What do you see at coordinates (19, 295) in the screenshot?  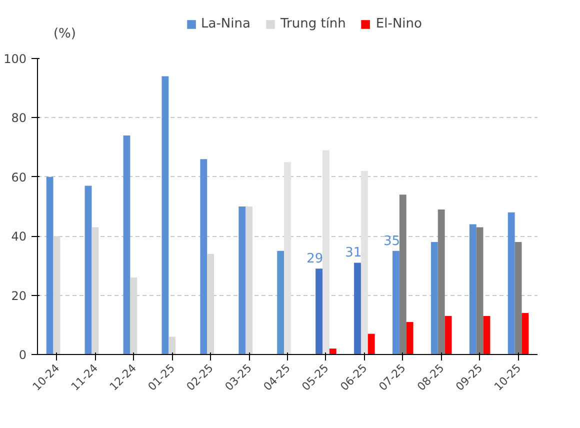 I see `y-tick-label: 20` at bounding box center [19, 295].